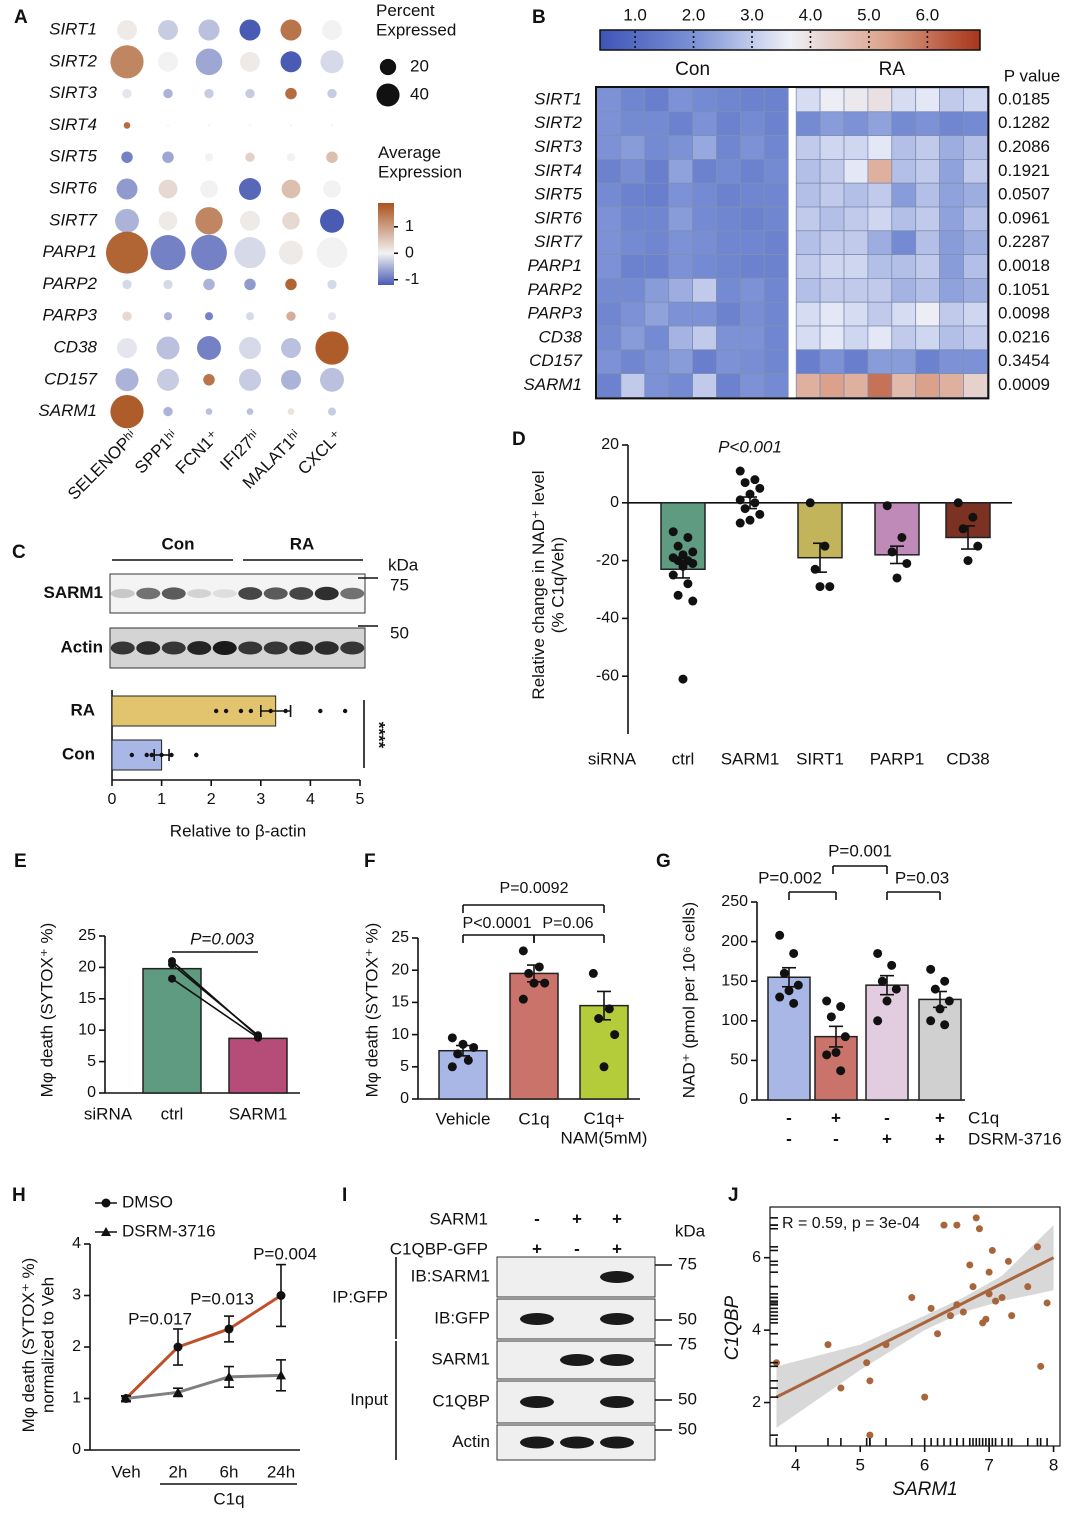 This screenshot has width=1080, height=1514. I want to click on y-tick-label: 20, so click(400, 969).